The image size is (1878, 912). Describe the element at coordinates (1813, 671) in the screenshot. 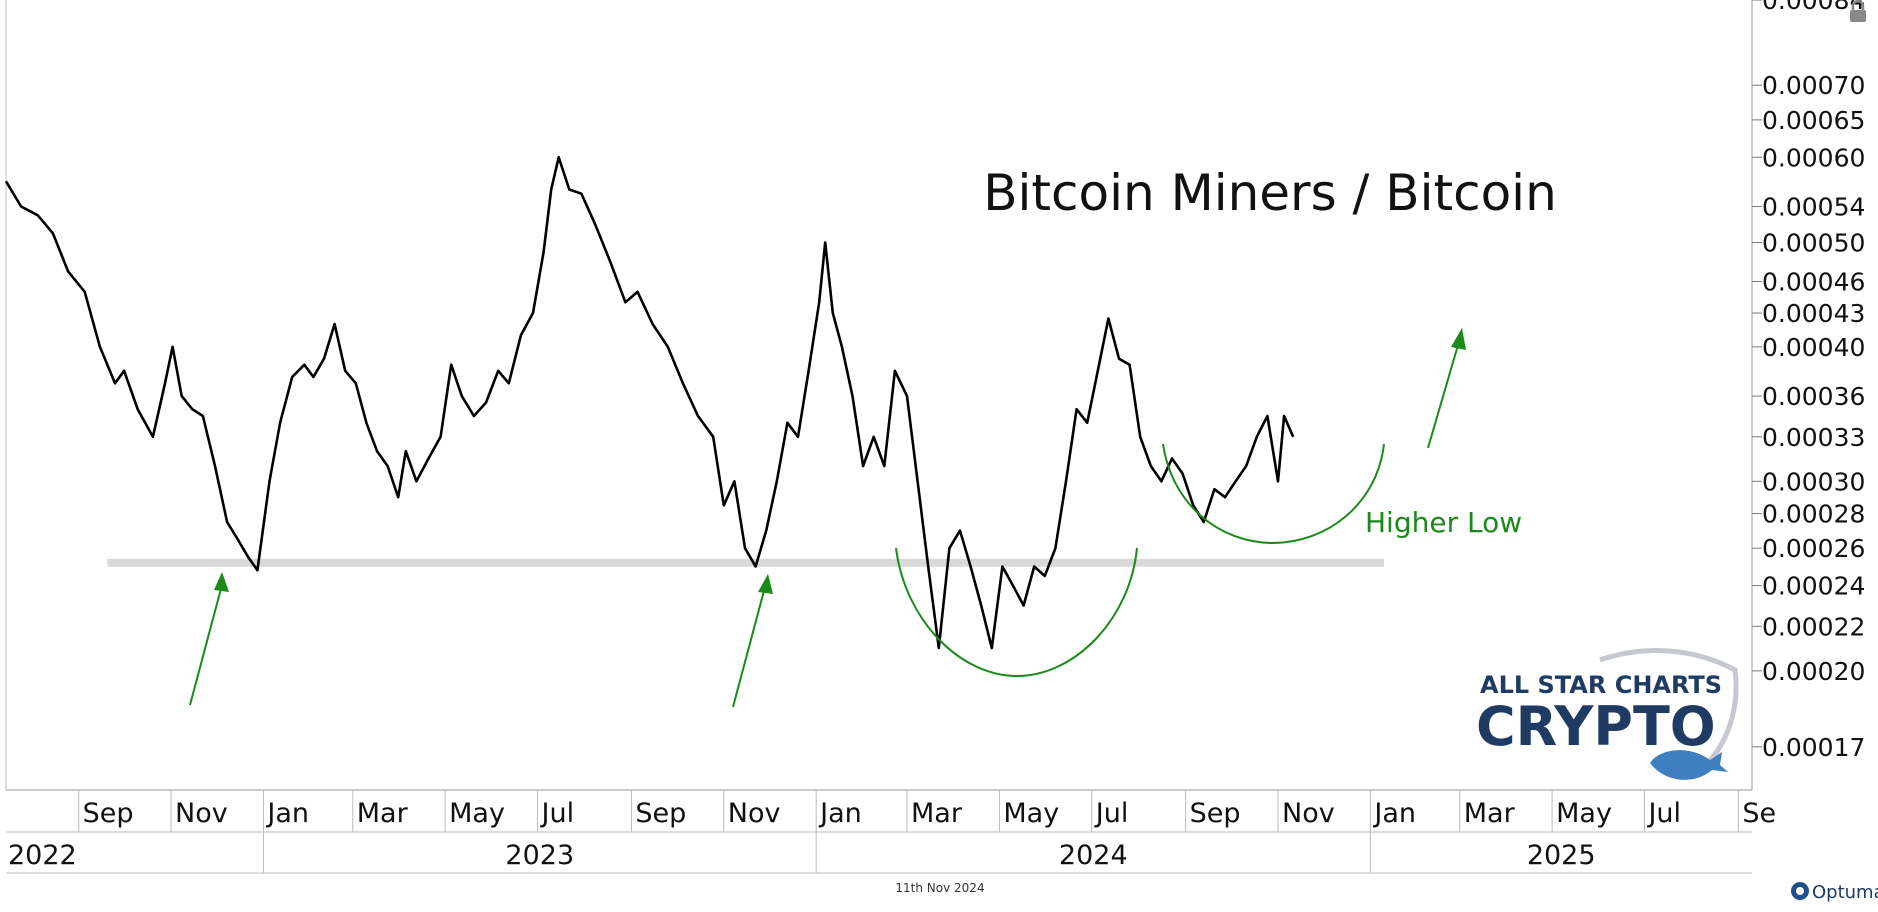

I see `y-tick-label: 0.00020` at that location.